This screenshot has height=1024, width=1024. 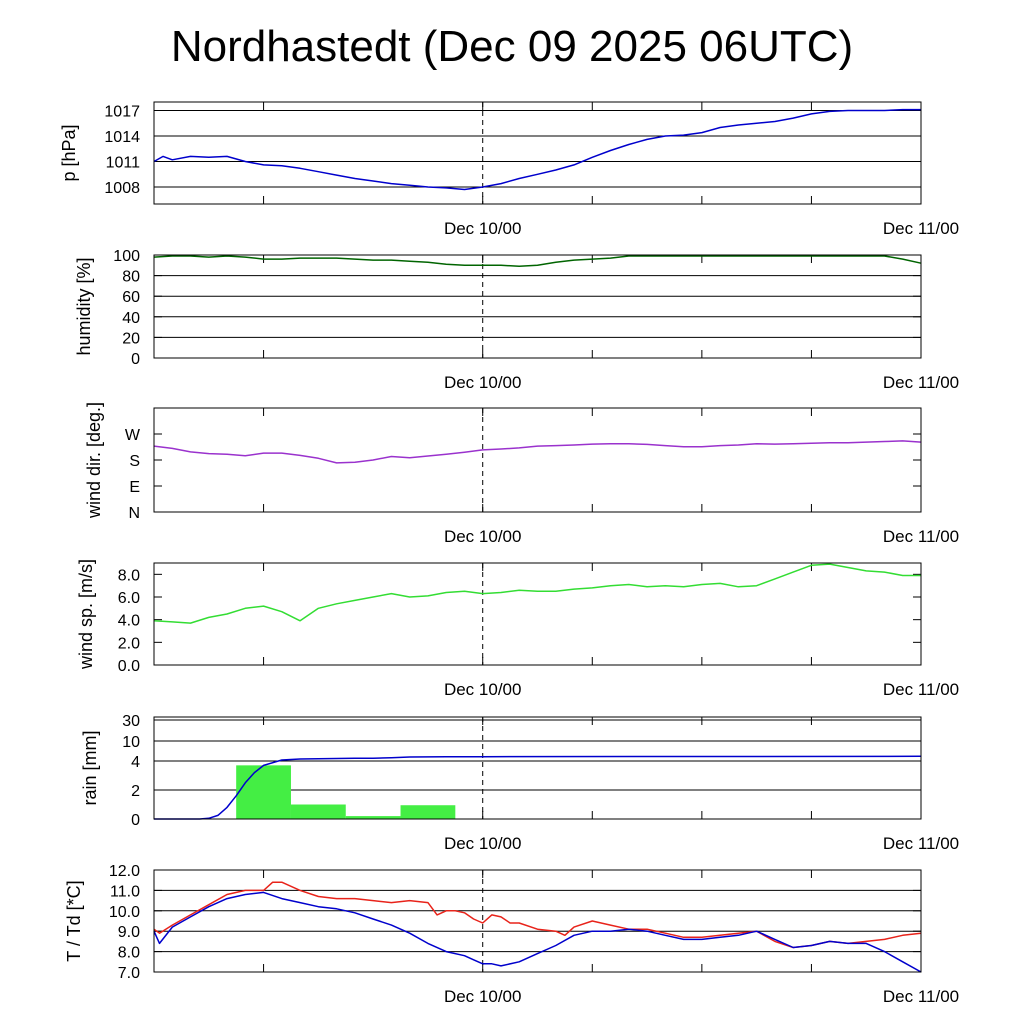 What do you see at coordinates (483, 382) in the screenshot?
I see `humidity-date-label-0: Dec 10/00` at bounding box center [483, 382].